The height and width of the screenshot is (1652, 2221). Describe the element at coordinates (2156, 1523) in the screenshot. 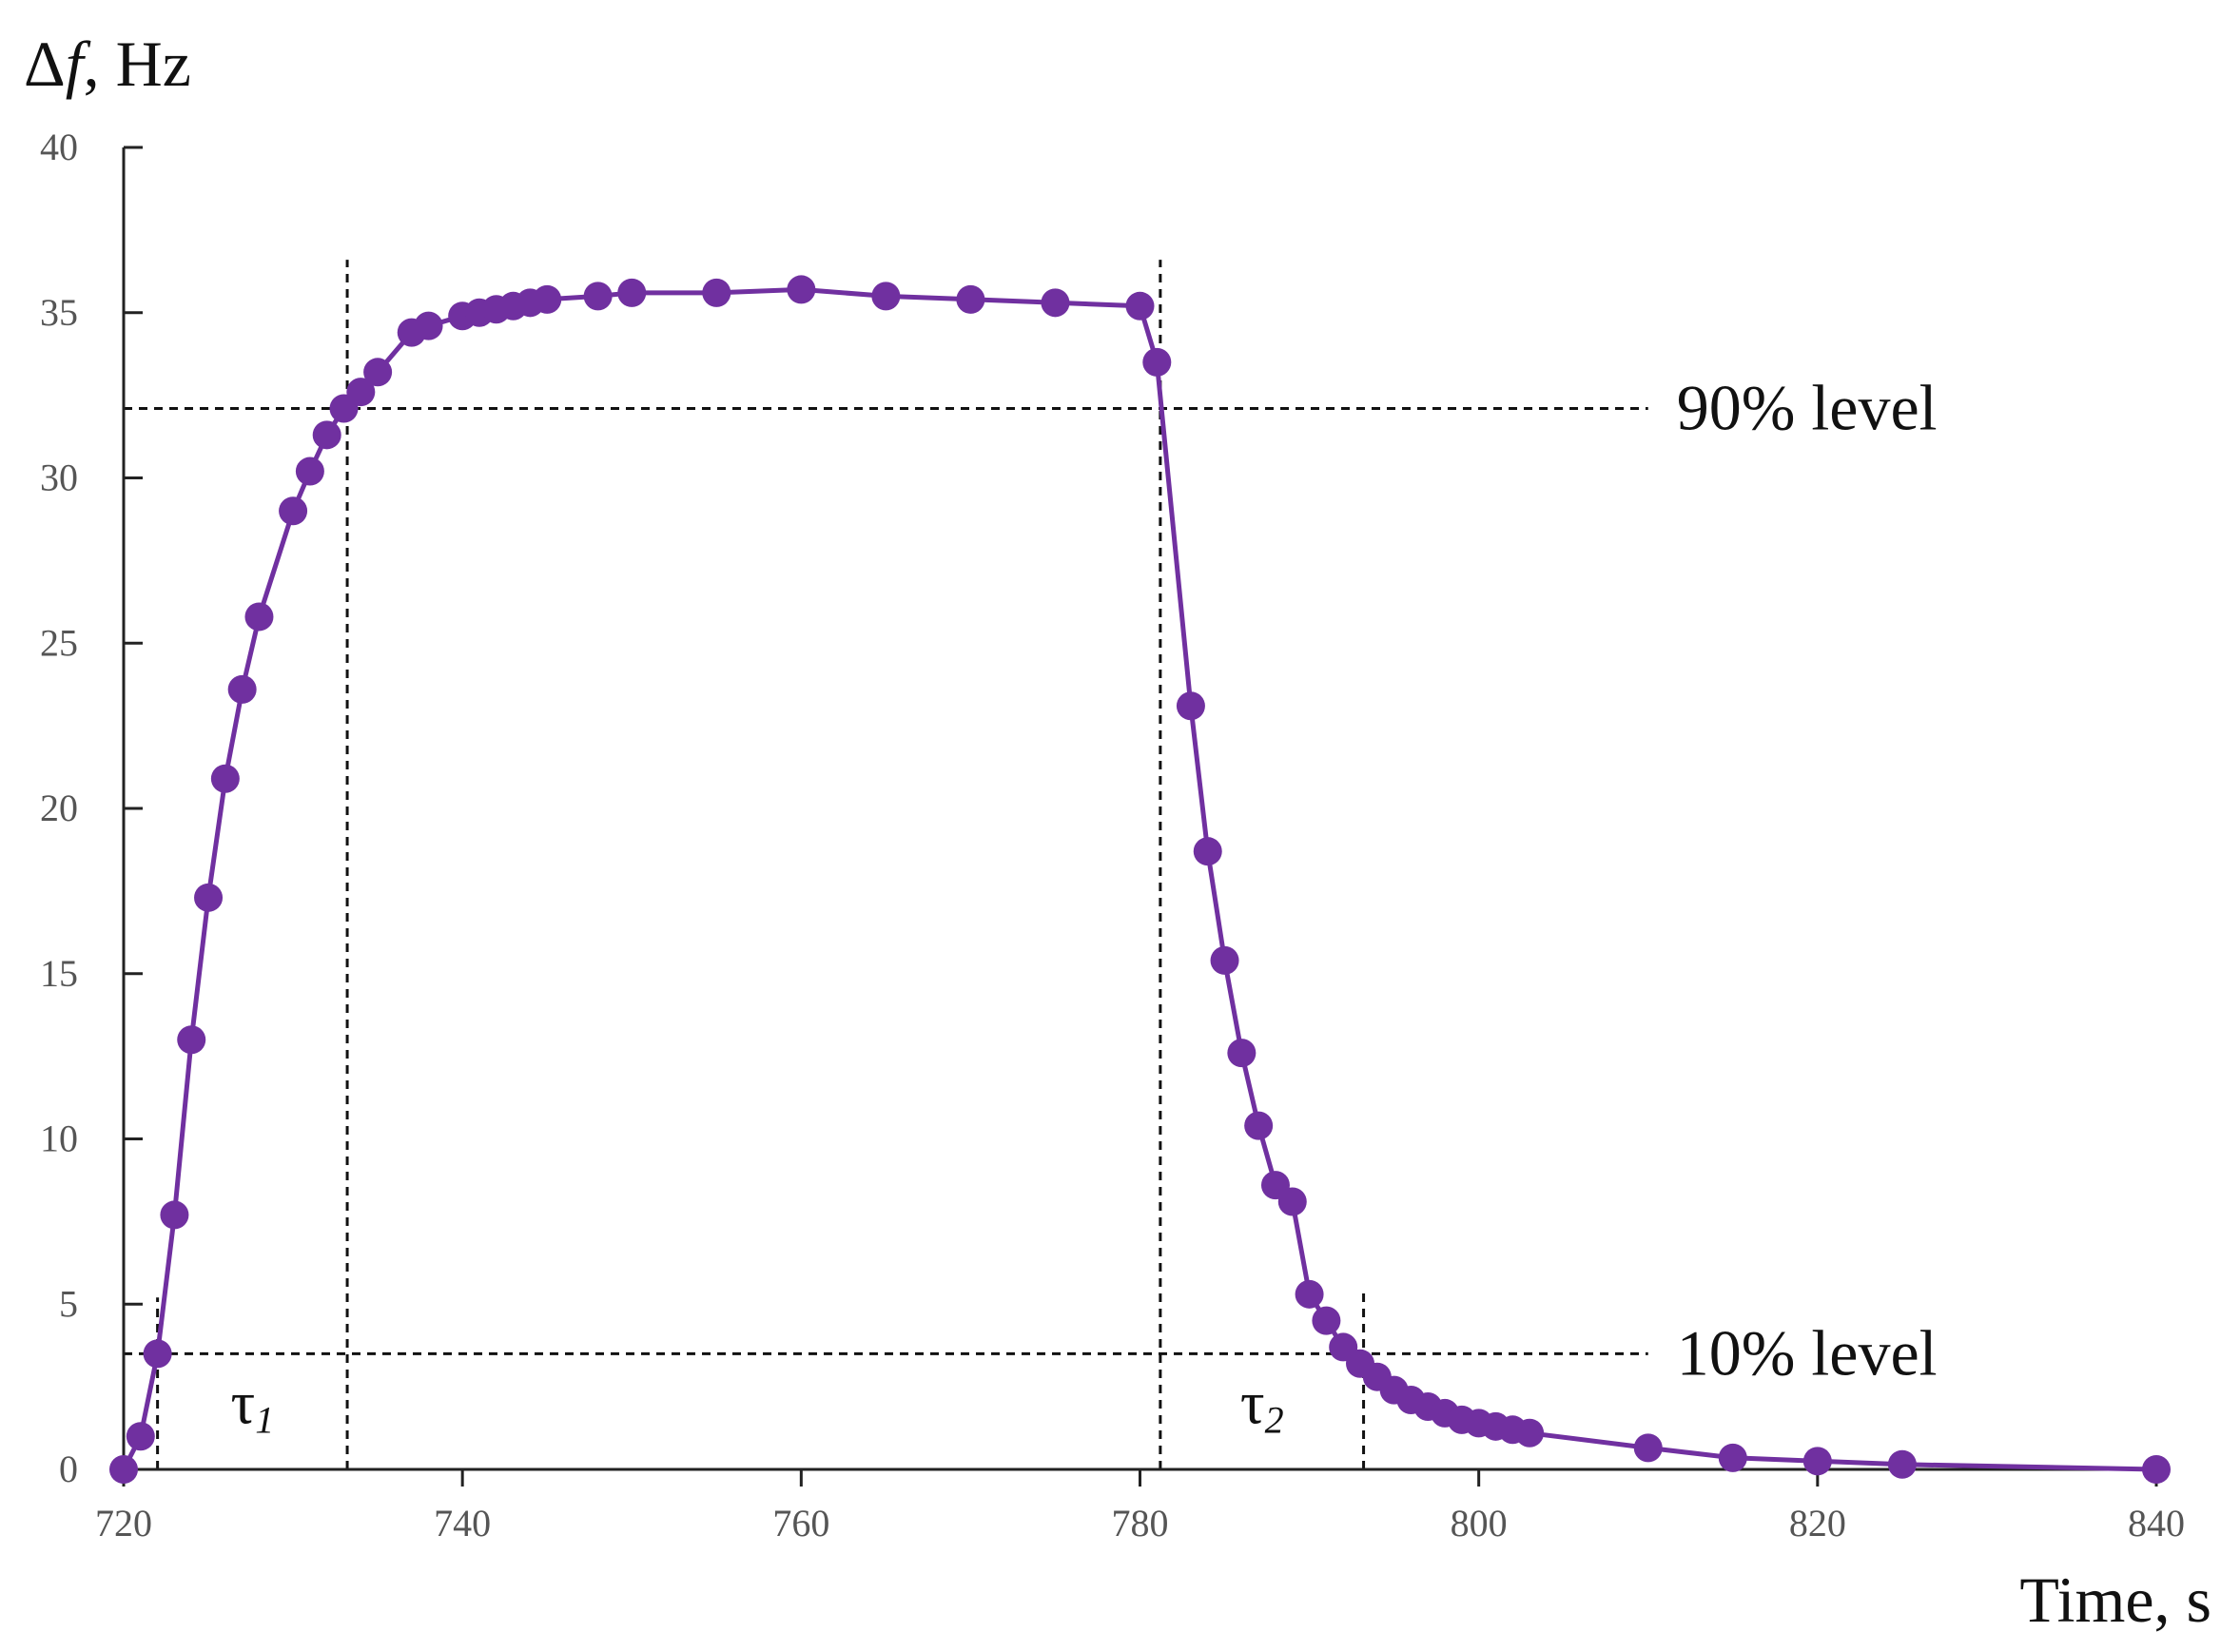

I see `x-tick-label: 840` at that location.